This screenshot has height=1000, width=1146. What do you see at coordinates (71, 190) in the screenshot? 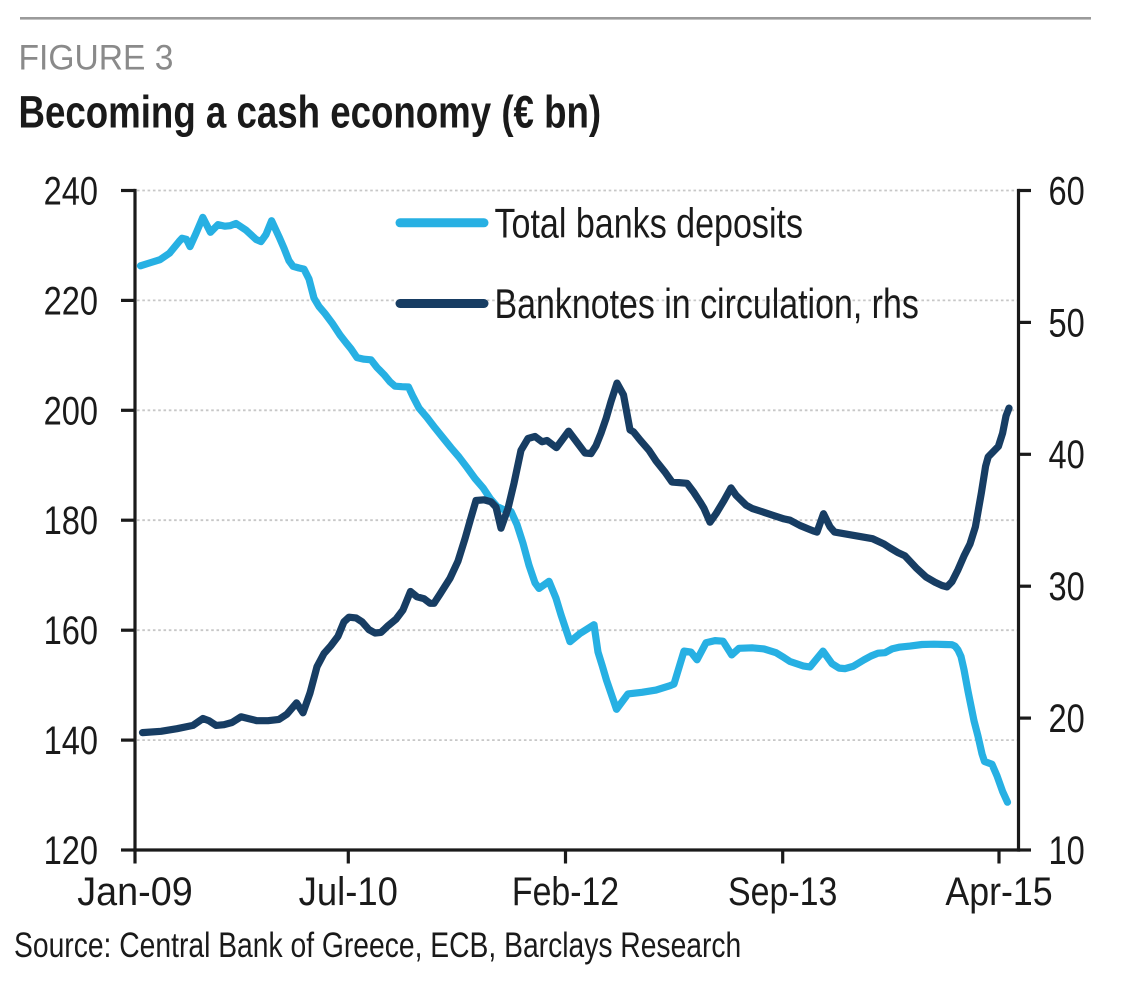
I see `svg-text: 240` at bounding box center [71, 190].